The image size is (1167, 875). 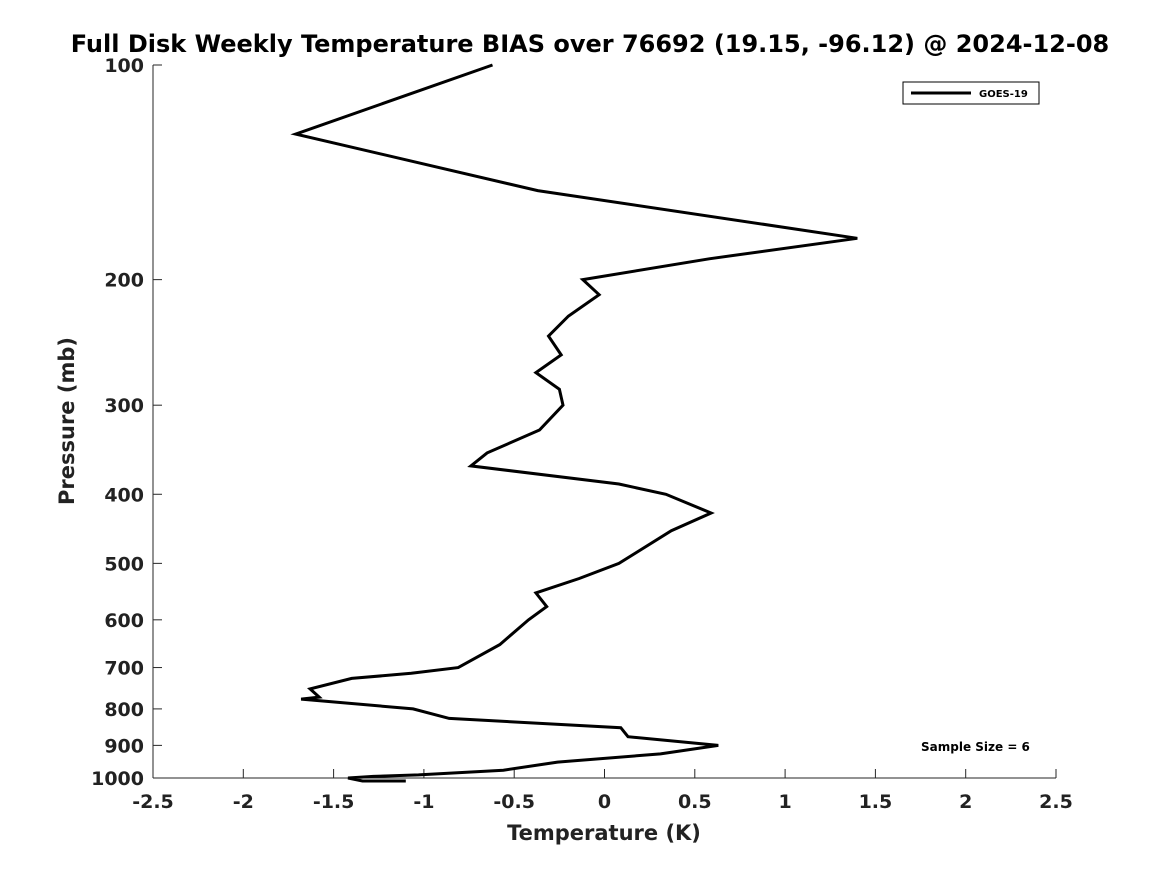 I want to click on y-tick-label: 900, so click(x=124, y=746).